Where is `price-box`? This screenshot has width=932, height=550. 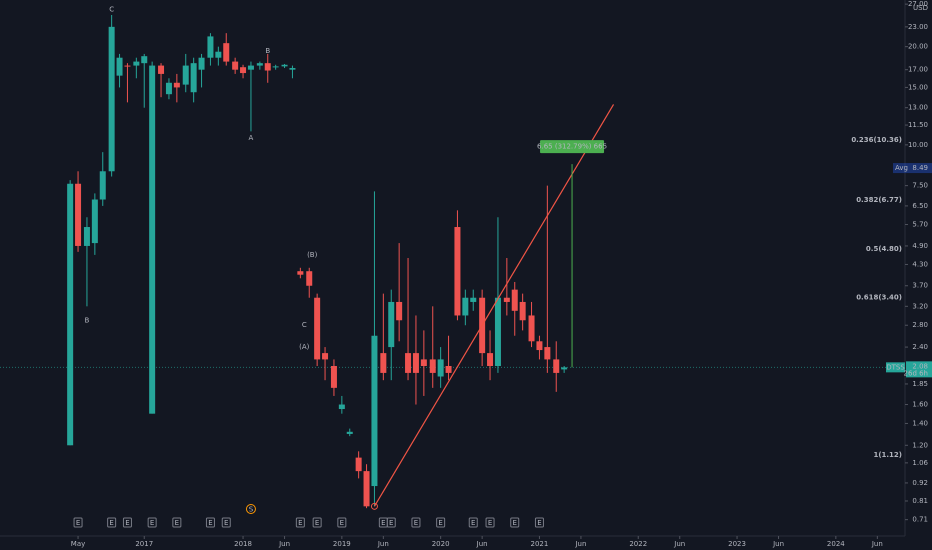 price-box is located at coordinates (919, 369).